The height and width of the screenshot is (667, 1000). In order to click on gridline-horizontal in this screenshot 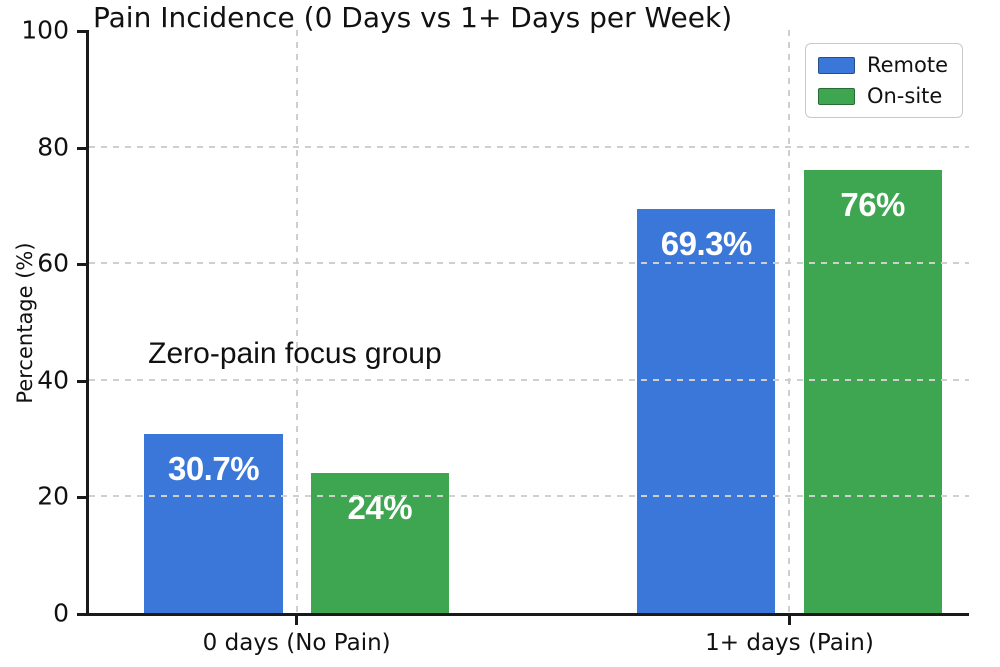, I will do `click(529, 146)`.